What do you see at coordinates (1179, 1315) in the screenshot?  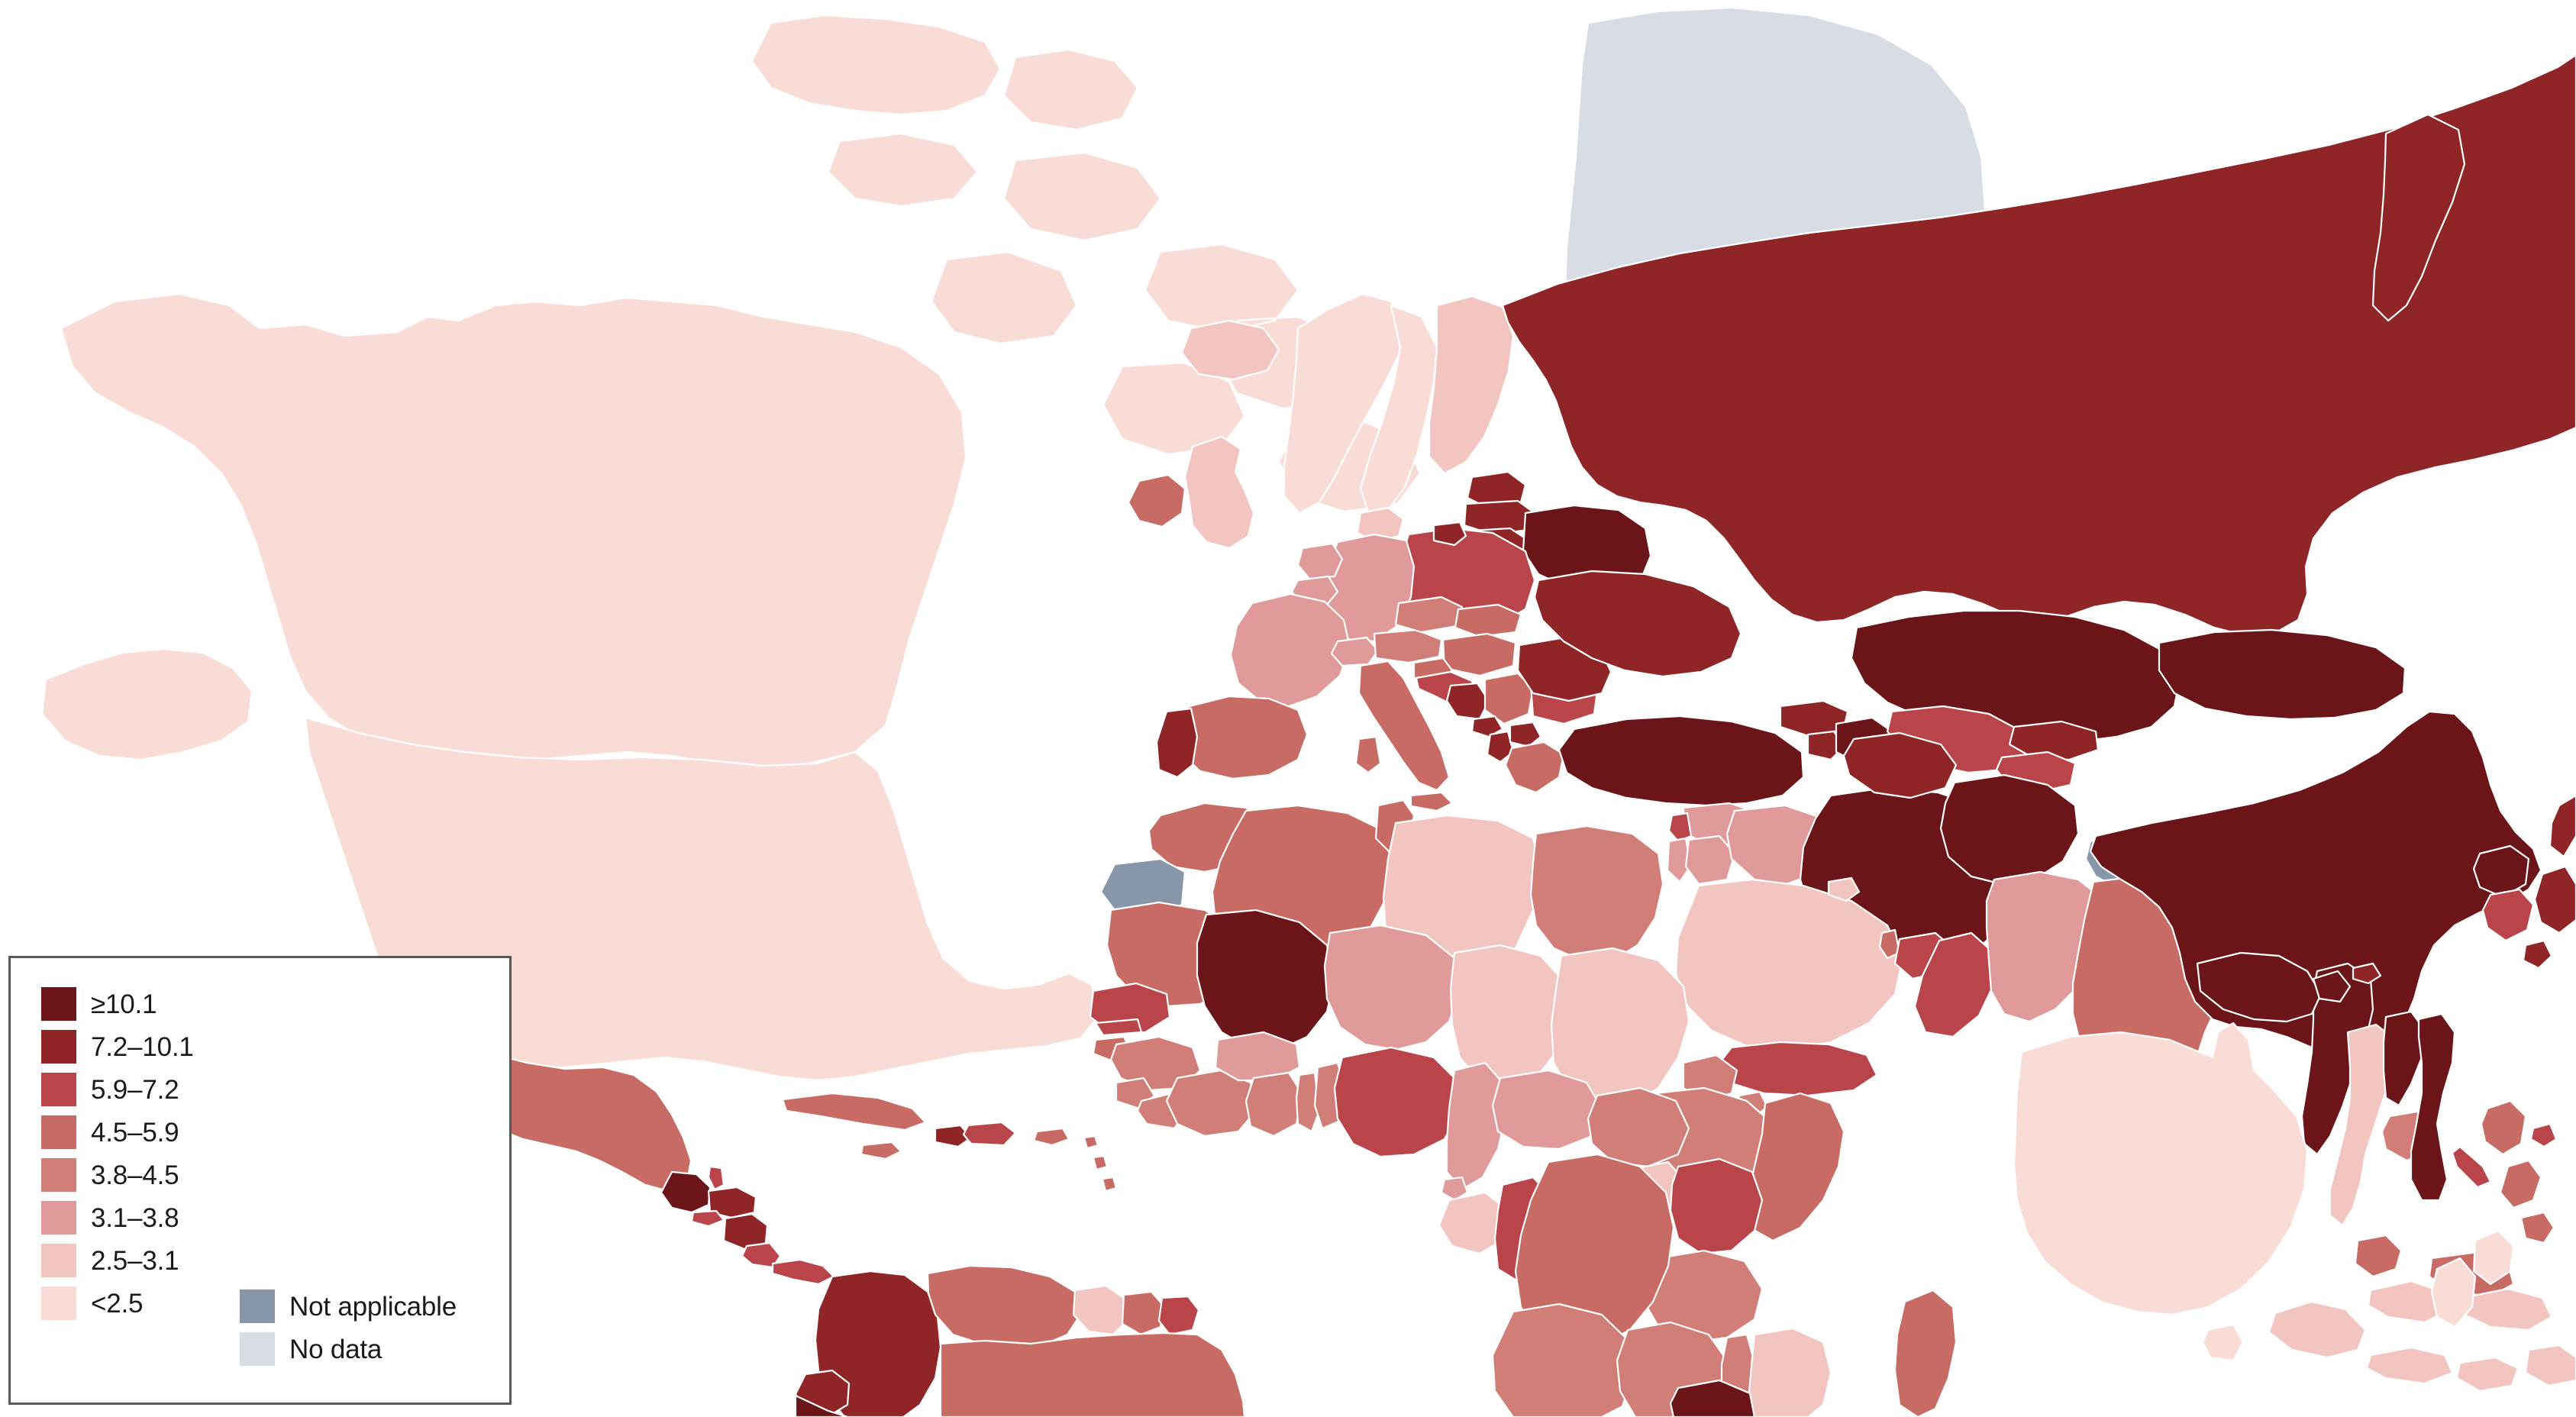 I see `country-french-guiana` at bounding box center [1179, 1315].